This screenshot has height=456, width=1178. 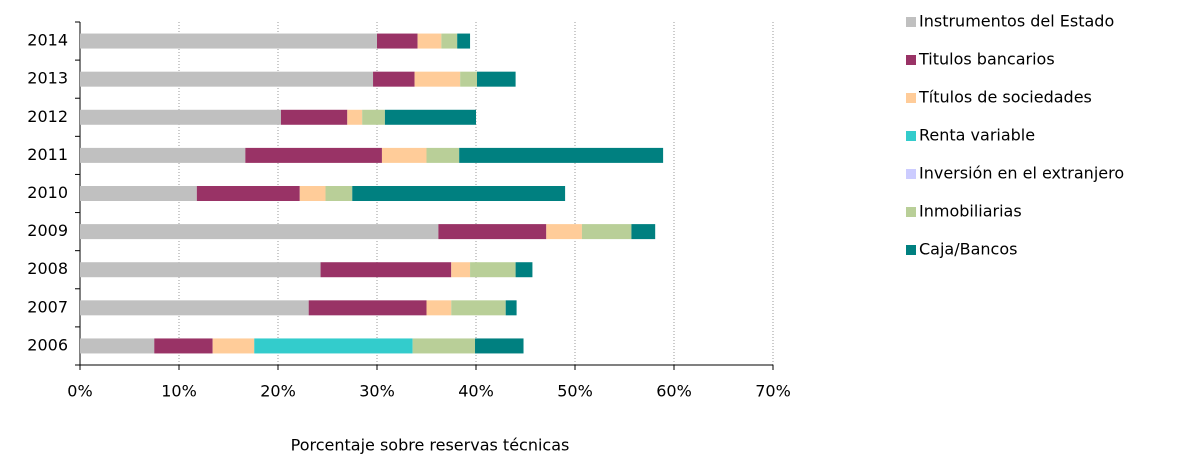 What do you see at coordinates (179, 391) in the screenshot?
I see `x-tick-label: 10%` at bounding box center [179, 391].